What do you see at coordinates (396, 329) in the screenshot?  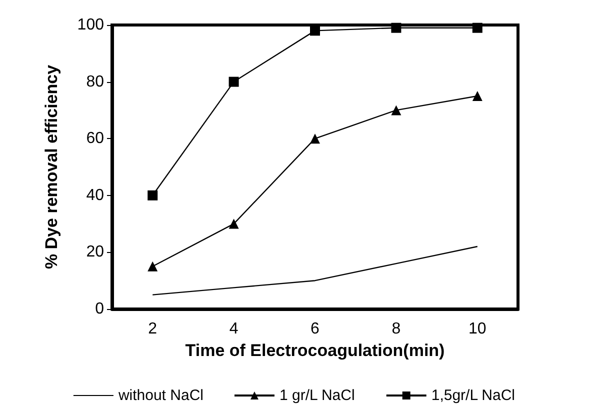 I see `x-tick-label: 8` at bounding box center [396, 329].